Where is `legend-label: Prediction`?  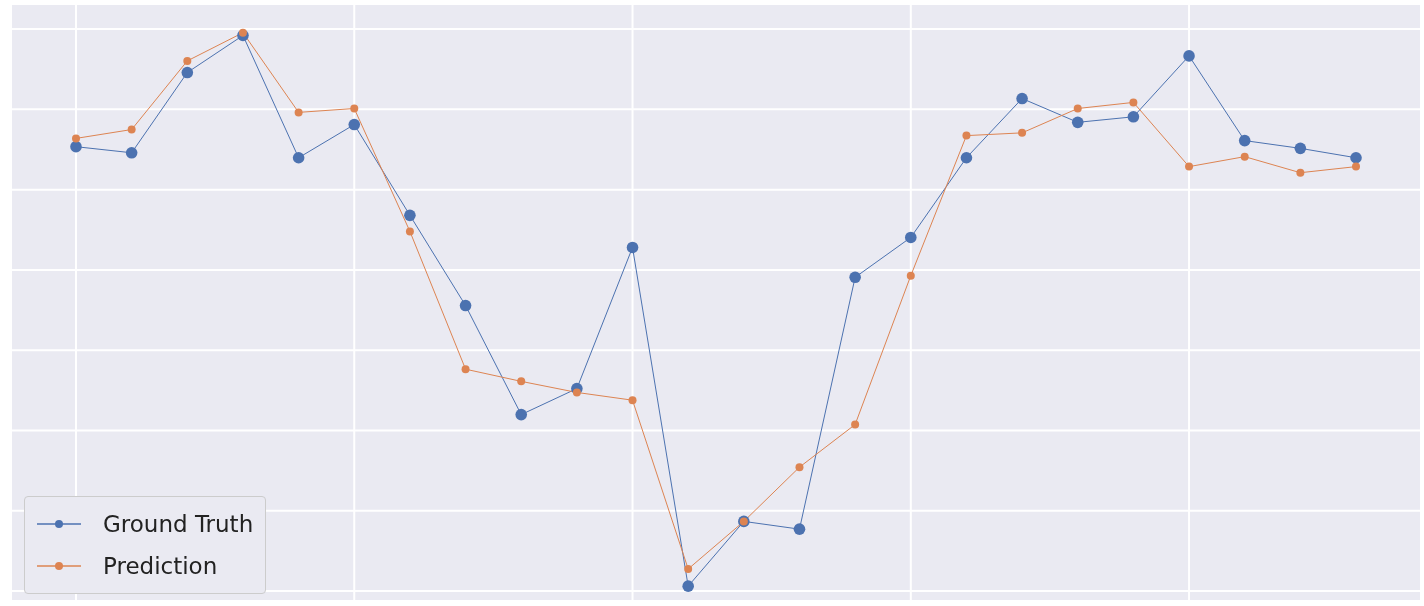
legend-label: Prediction is located at coordinates (160, 566).